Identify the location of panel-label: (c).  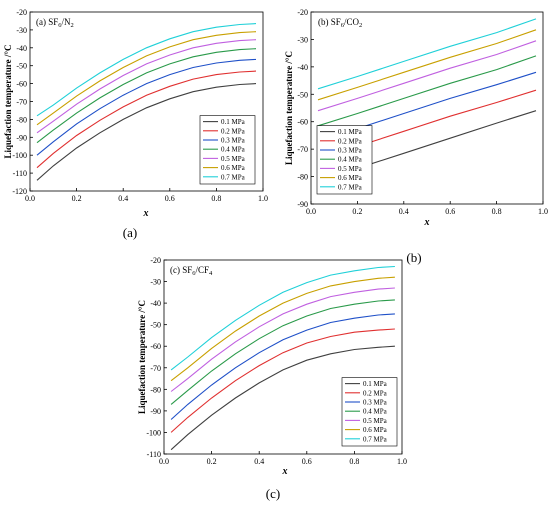
(273, 493).